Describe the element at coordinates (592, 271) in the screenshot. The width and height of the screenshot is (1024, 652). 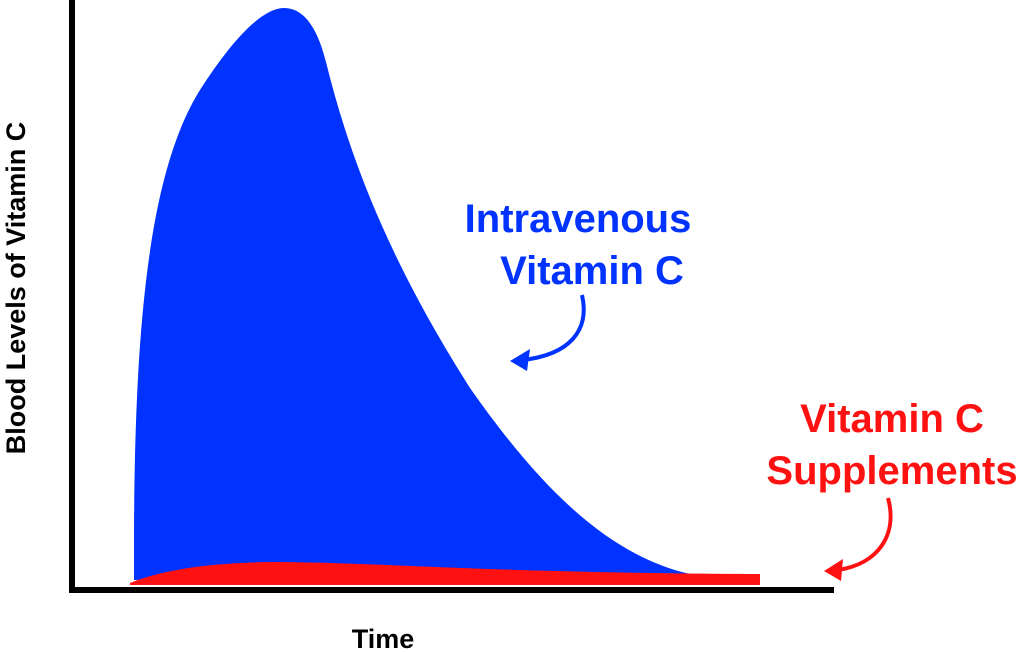
I see `intravenous-label-line-2: Vitamin C` at that location.